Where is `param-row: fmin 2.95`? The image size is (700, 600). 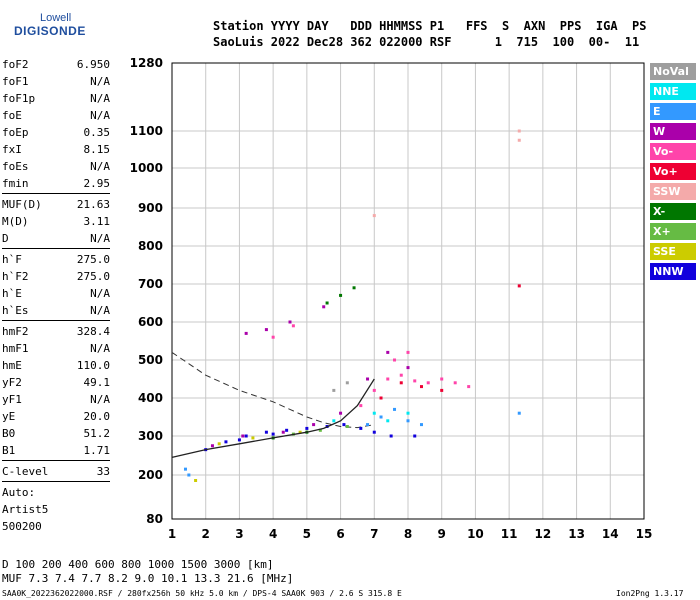 param-row: fmin 2.95 is located at coordinates (56, 183).